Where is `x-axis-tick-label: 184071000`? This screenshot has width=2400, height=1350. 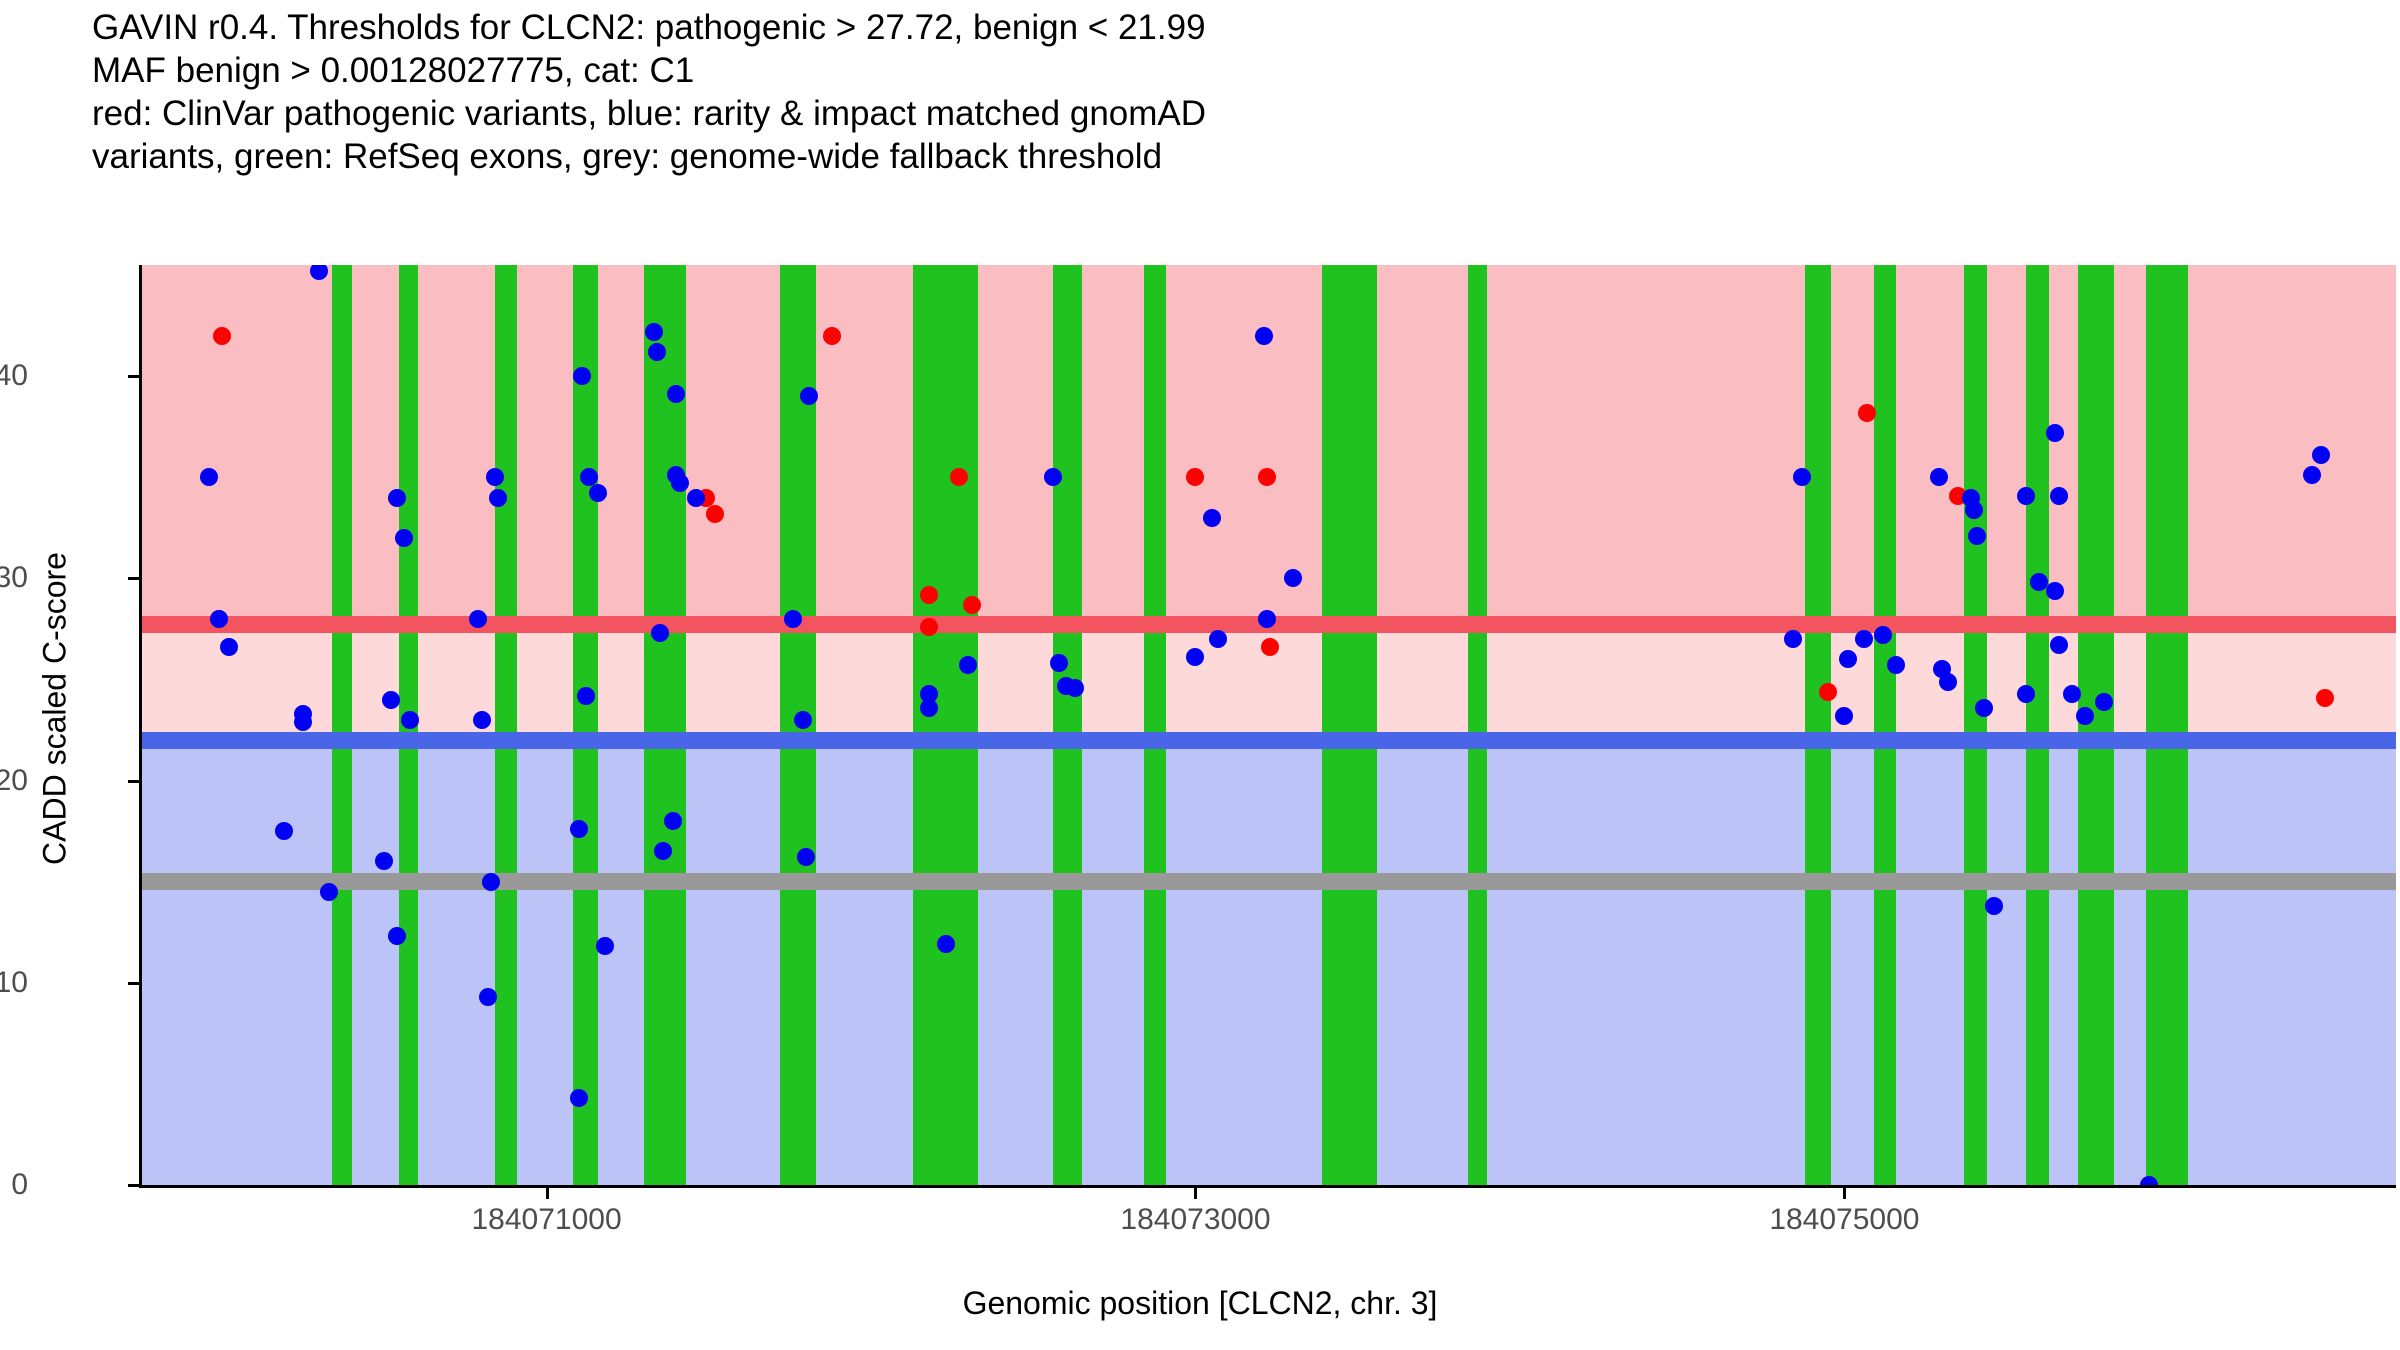
x-axis-tick-label: 184071000 is located at coordinates (546, 1219).